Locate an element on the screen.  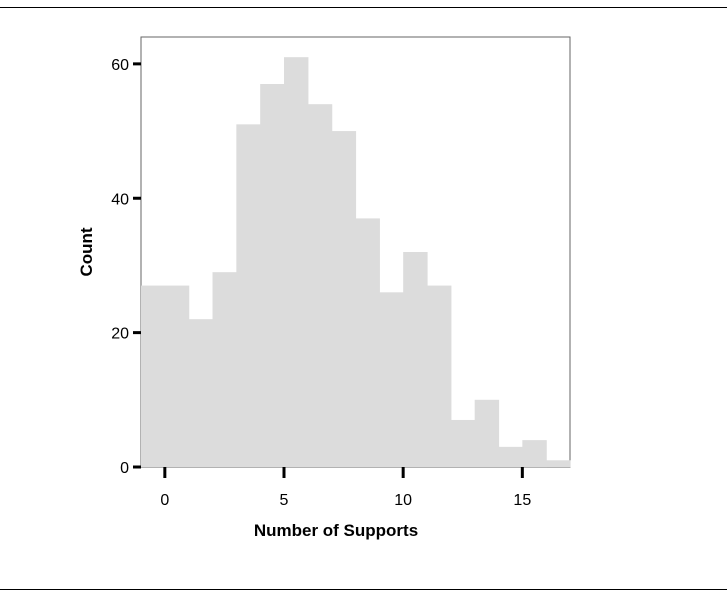
y-tick-label: 0 is located at coordinates (124, 468).